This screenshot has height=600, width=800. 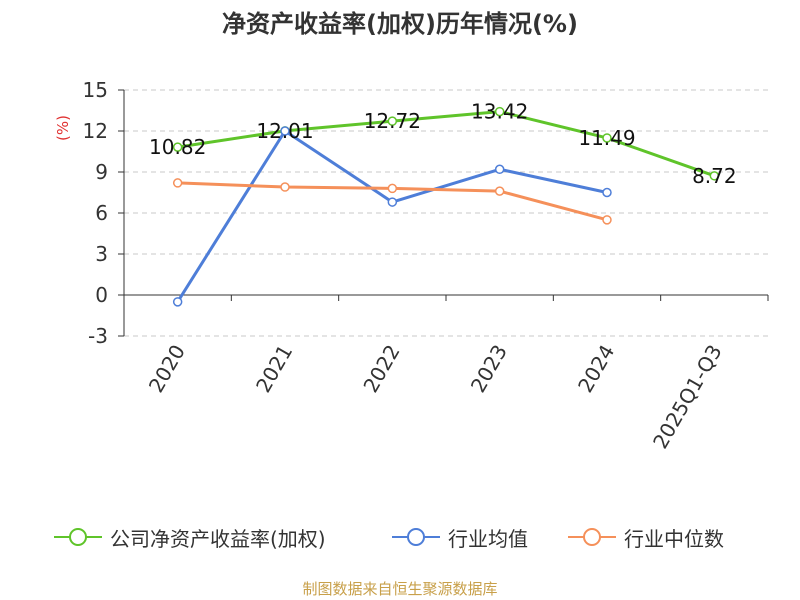 I want to click on legend-label-company: 公司净资产收益率(加权), so click(x=218, y=538).